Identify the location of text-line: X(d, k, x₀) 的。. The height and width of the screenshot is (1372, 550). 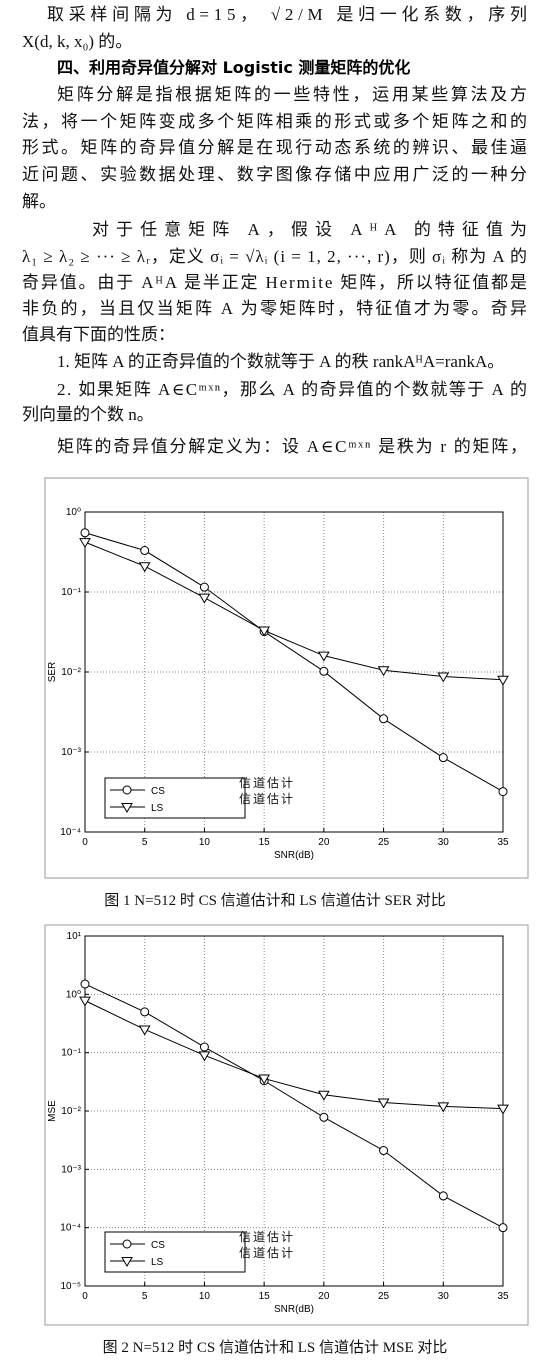
(77, 41).